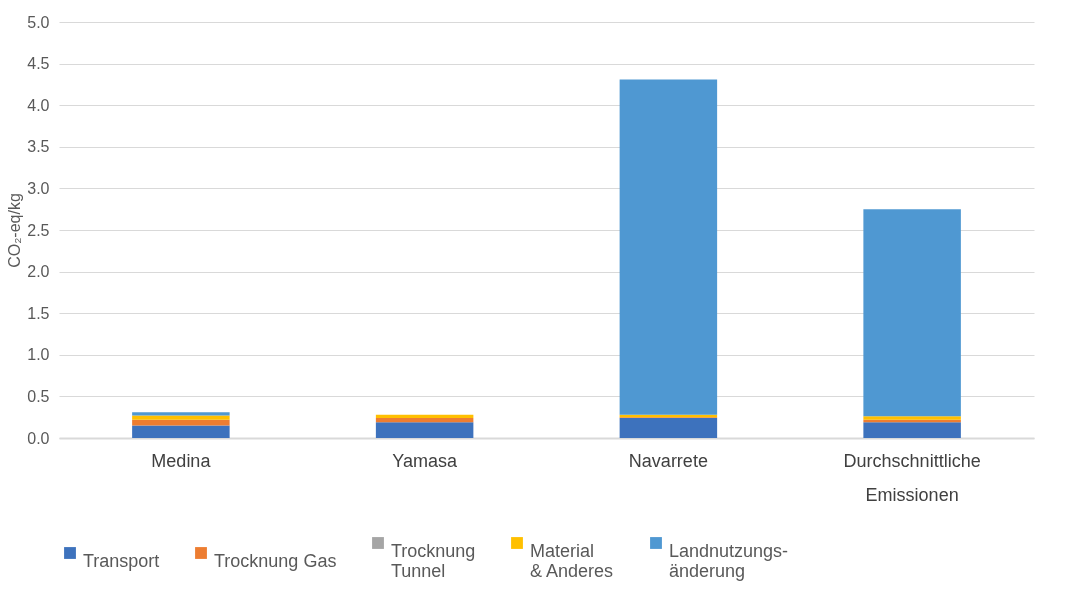 The image size is (1083, 605). What do you see at coordinates (38, 272) in the screenshot?
I see `y-tick-label: 2.0` at bounding box center [38, 272].